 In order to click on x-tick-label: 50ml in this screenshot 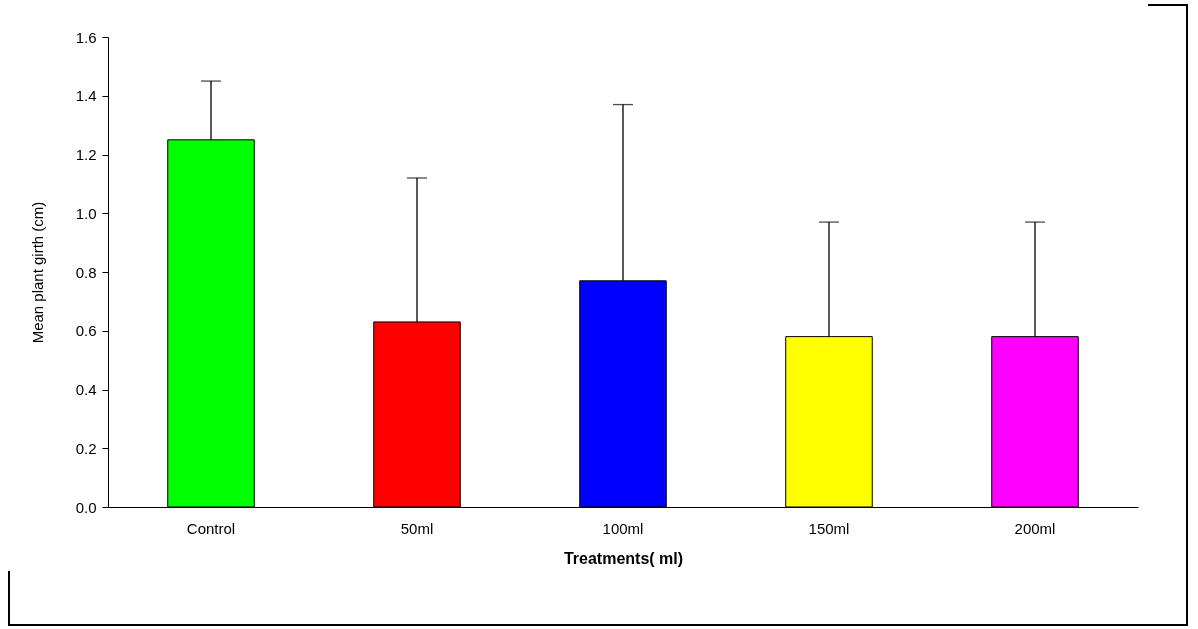, I will do `click(417, 528)`.